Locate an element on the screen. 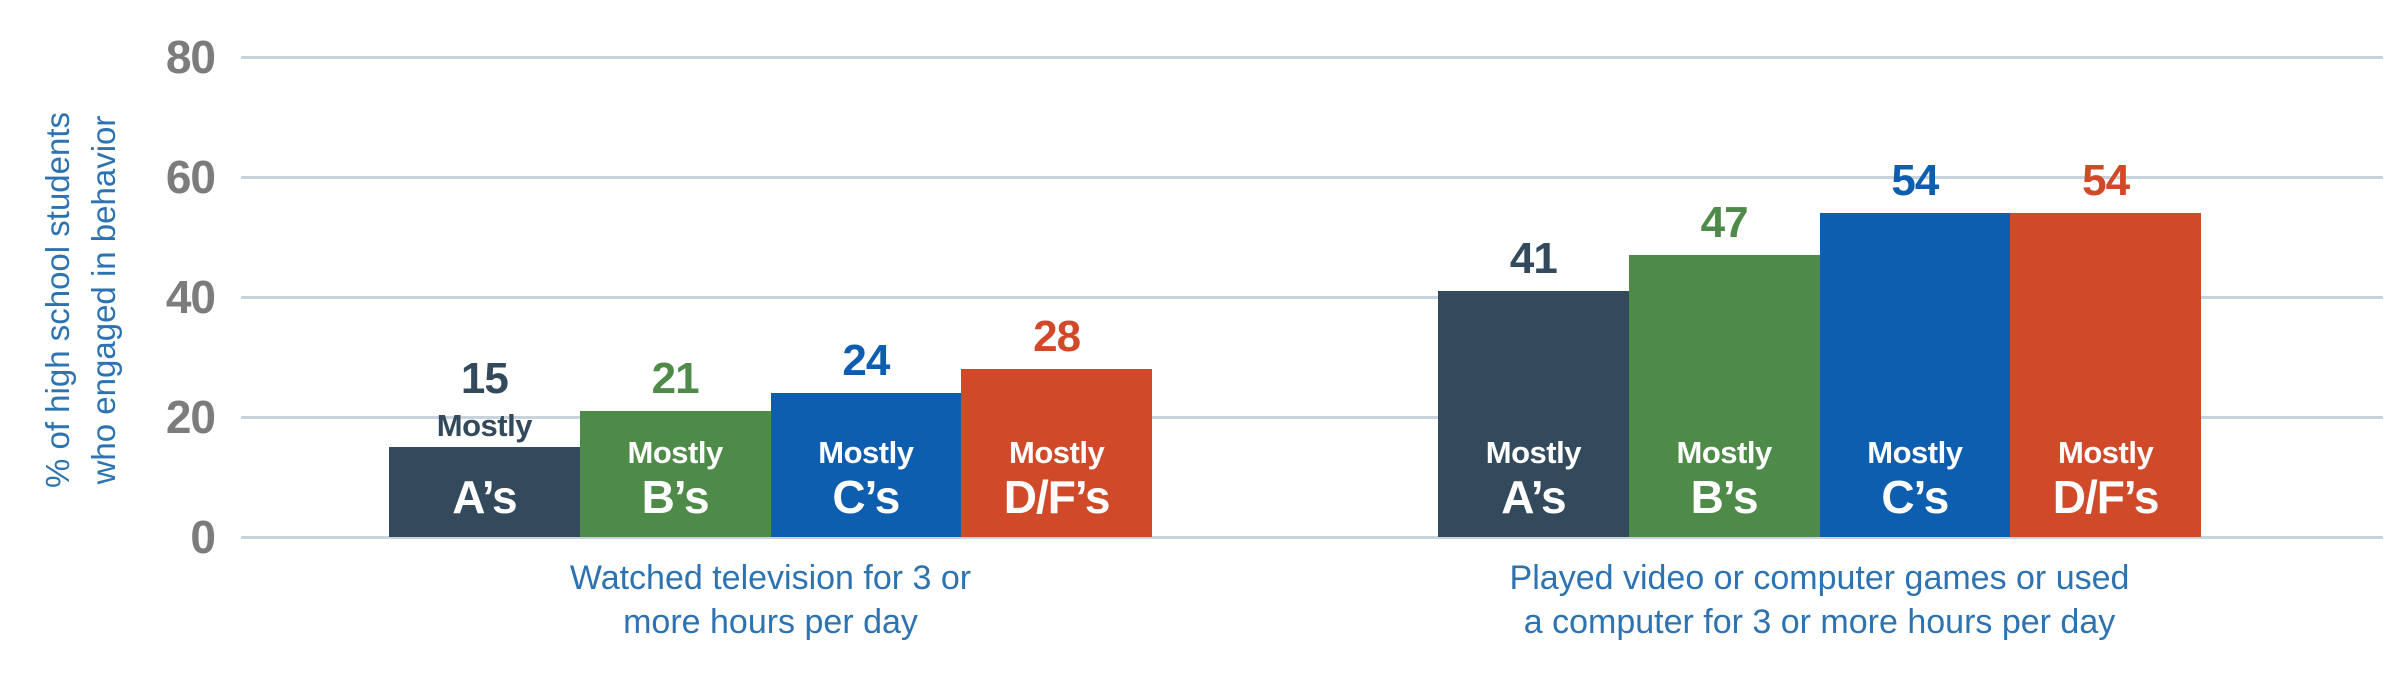 The width and height of the screenshot is (2394, 679). bar-bs-group-2: Mostly B’s is located at coordinates (1724, 396).